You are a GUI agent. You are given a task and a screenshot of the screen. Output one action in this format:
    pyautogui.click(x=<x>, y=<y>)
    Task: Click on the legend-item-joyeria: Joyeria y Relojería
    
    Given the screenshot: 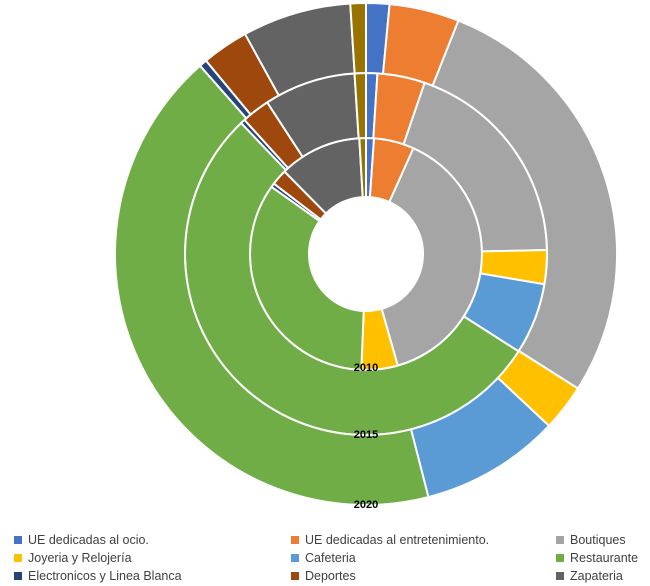 What is the action you would take?
    pyautogui.click(x=152, y=557)
    